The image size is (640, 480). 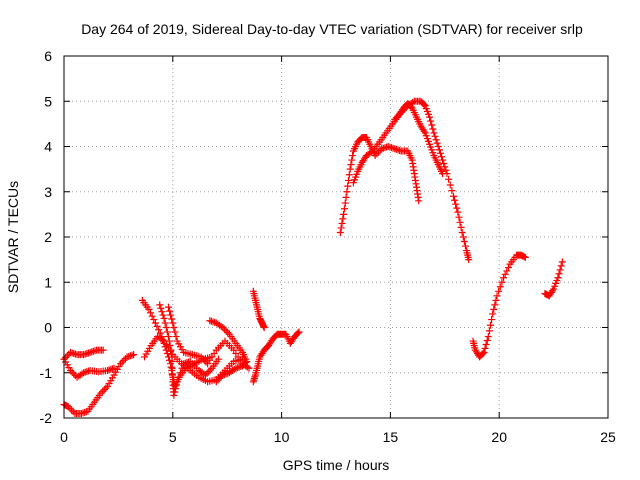 What do you see at coordinates (258, 309) in the screenshot?
I see `series-arc-i` at bounding box center [258, 309].